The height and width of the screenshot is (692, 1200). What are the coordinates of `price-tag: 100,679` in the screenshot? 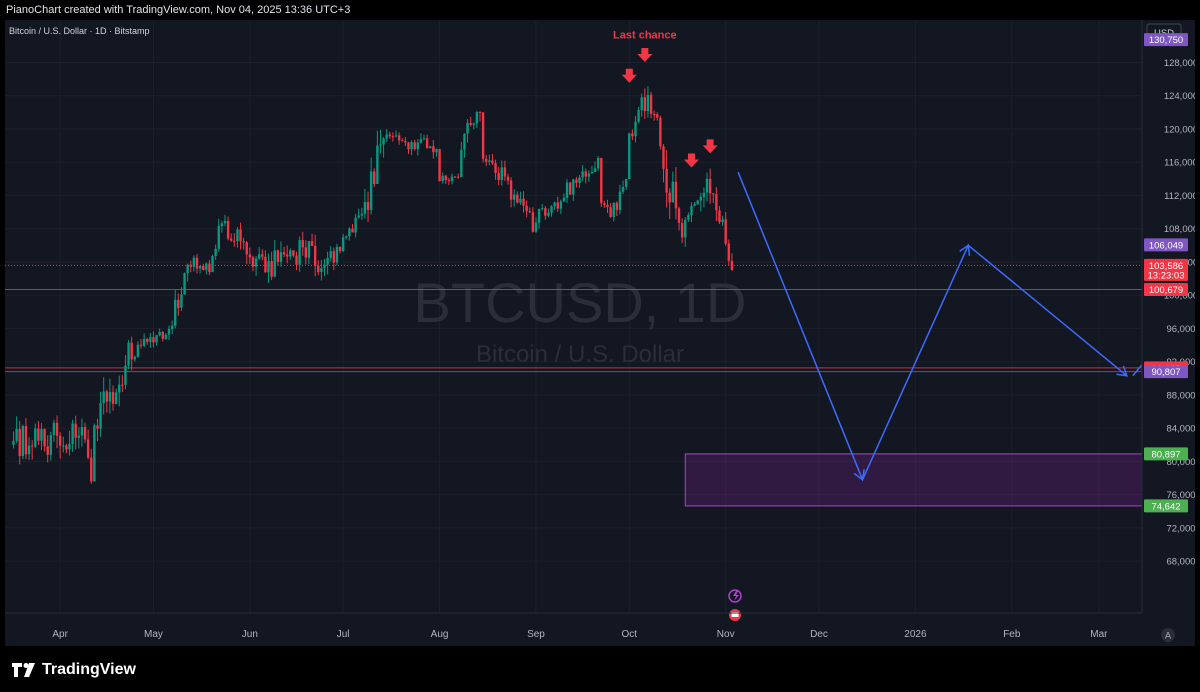 It's located at (1166, 290).